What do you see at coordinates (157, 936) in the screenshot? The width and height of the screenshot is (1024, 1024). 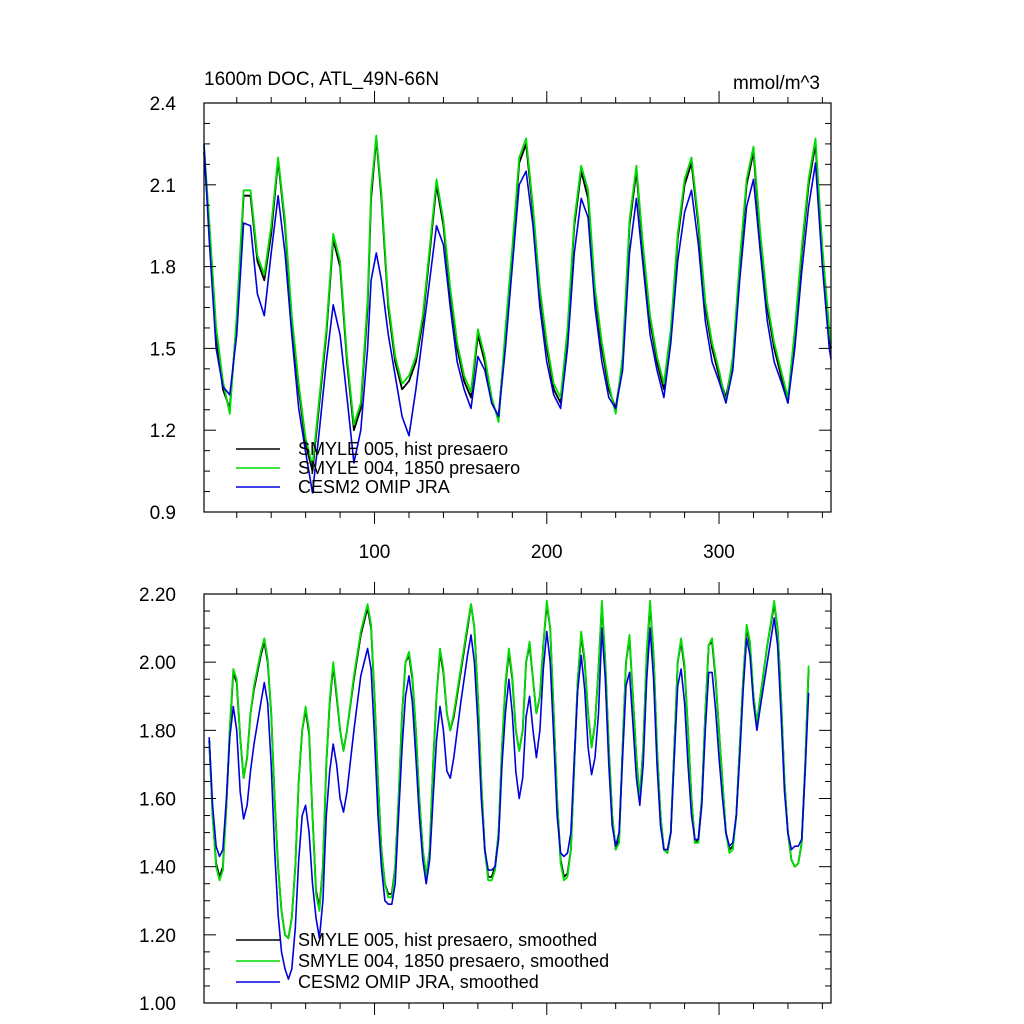 I see `y-tick-label: 1.20` at bounding box center [157, 936].